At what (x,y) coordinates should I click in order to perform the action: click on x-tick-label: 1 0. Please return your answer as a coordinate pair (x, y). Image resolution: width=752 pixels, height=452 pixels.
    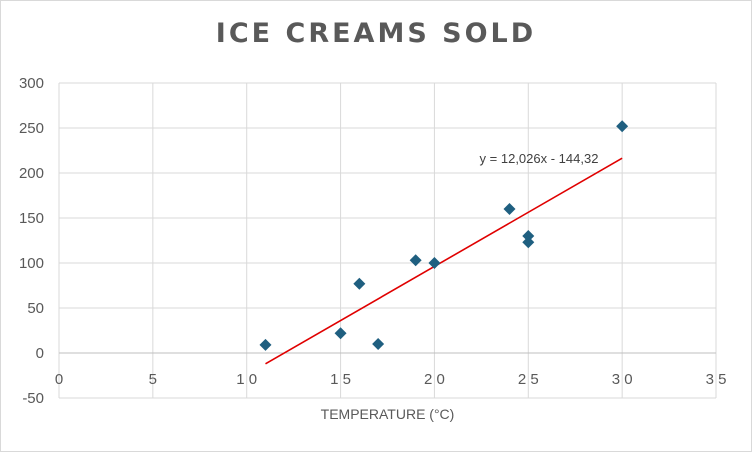
    Looking at the image, I should click on (246, 379).